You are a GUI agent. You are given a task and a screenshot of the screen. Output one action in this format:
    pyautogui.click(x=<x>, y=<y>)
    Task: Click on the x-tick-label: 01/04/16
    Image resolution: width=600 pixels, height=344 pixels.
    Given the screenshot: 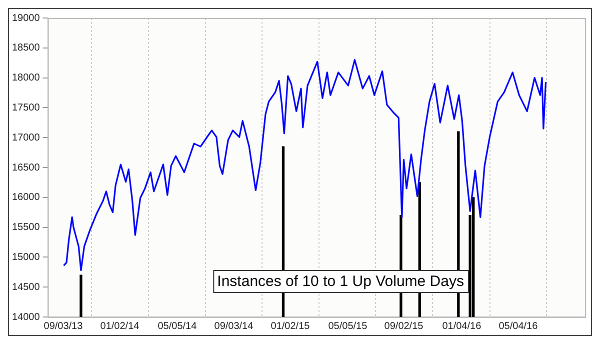 What is the action you would take?
    pyautogui.click(x=462, y=326)
    